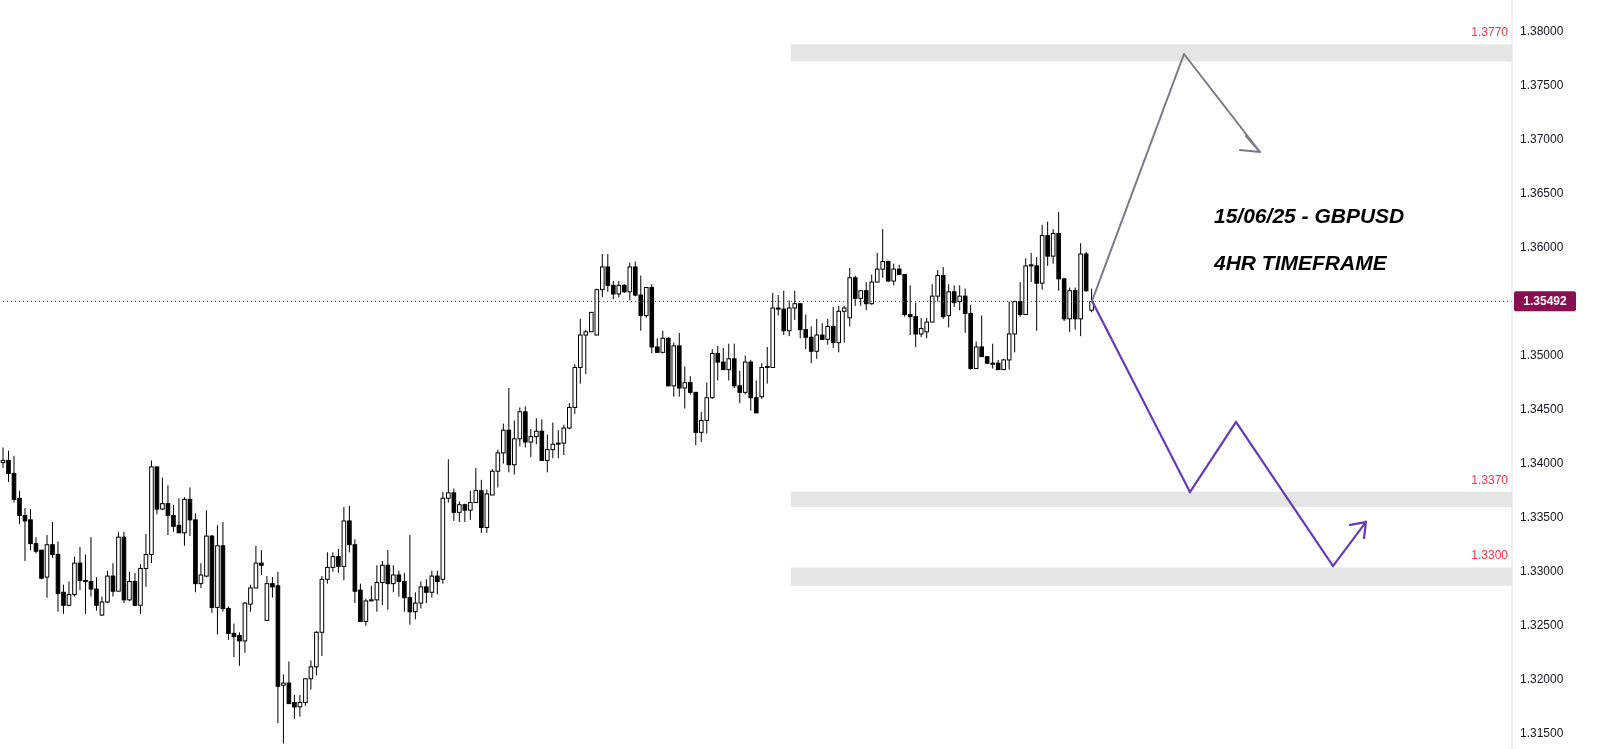 The width and height of the screenshot is (1607, 749). Describe the element at coordinates (1542, 408) in the screenshot. I see `y-tick-label: 1.34500` at that location.